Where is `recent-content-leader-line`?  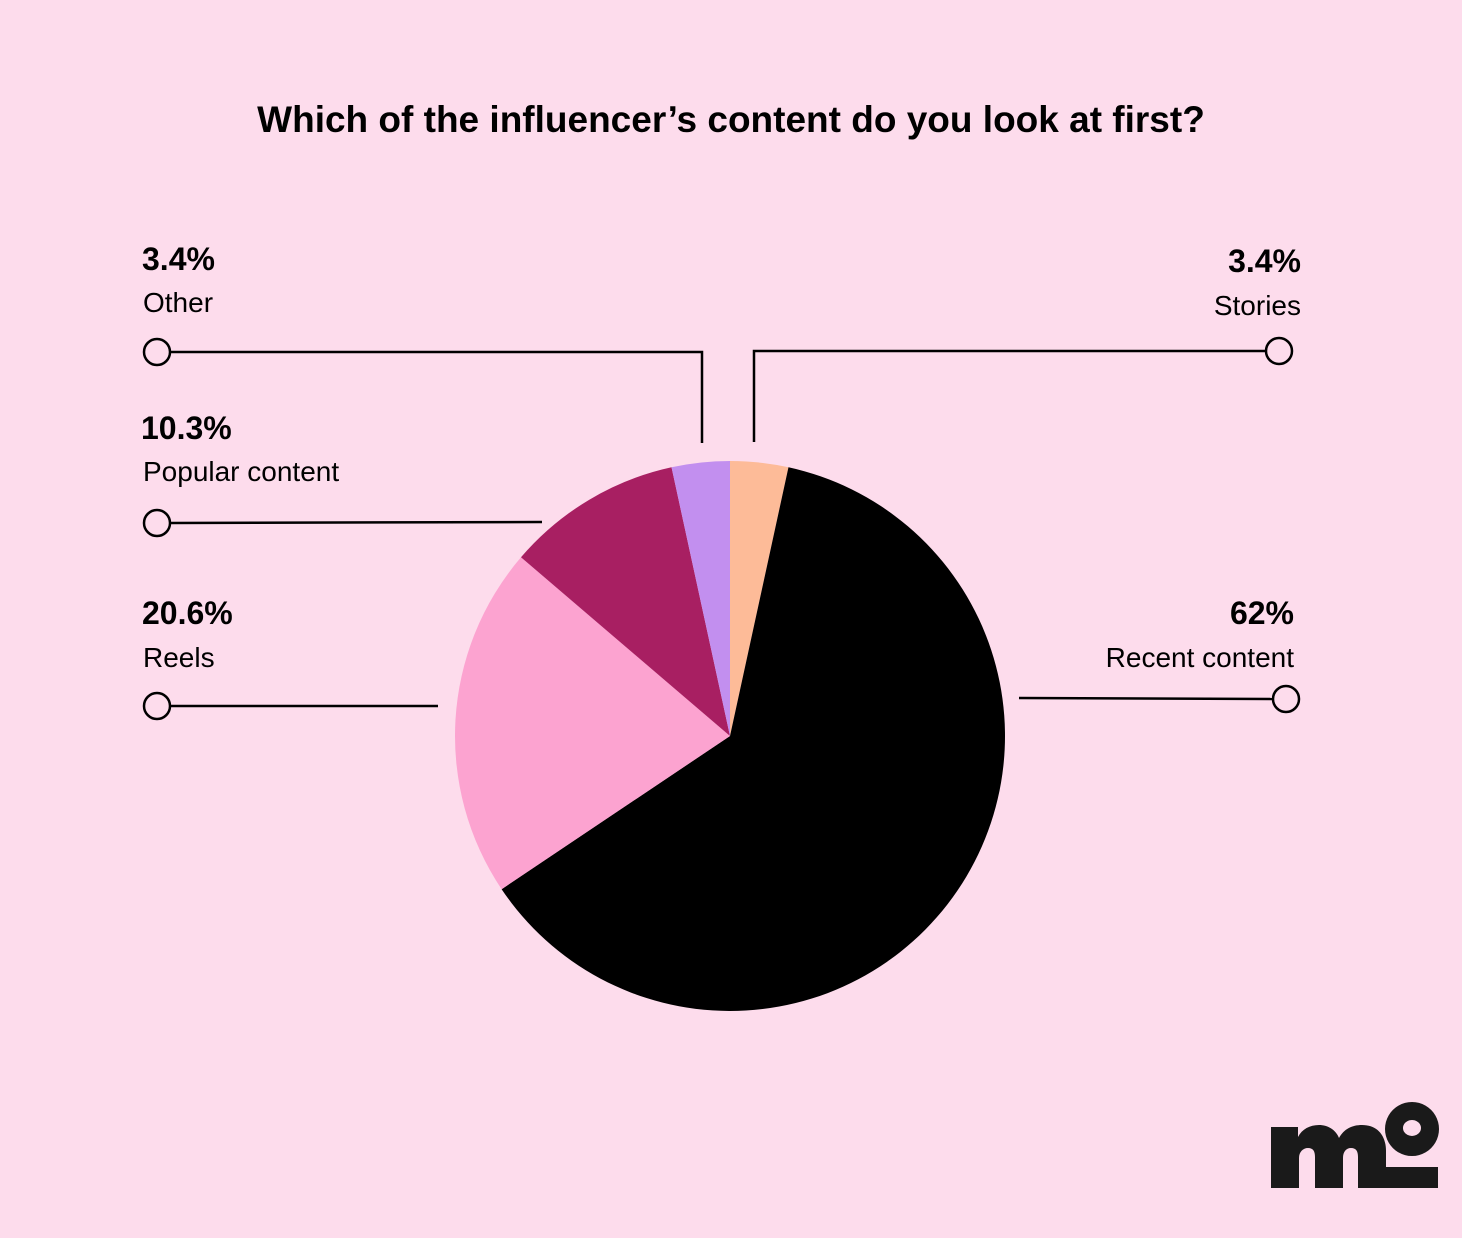
recent-content-leader-line is located at coordinates (1145, 698).